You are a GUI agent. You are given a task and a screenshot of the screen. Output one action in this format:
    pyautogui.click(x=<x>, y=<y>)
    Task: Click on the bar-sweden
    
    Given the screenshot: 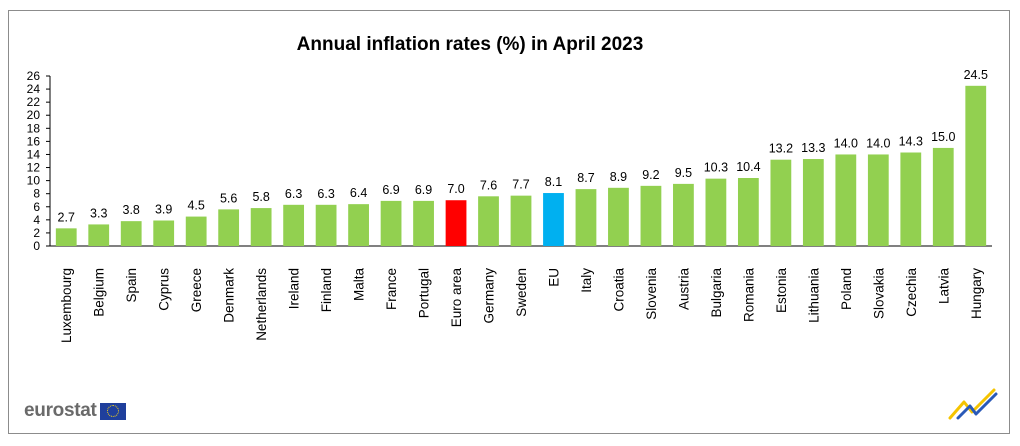 What is the action you would take?
    pyautogui.click(x=521, y=220)
    